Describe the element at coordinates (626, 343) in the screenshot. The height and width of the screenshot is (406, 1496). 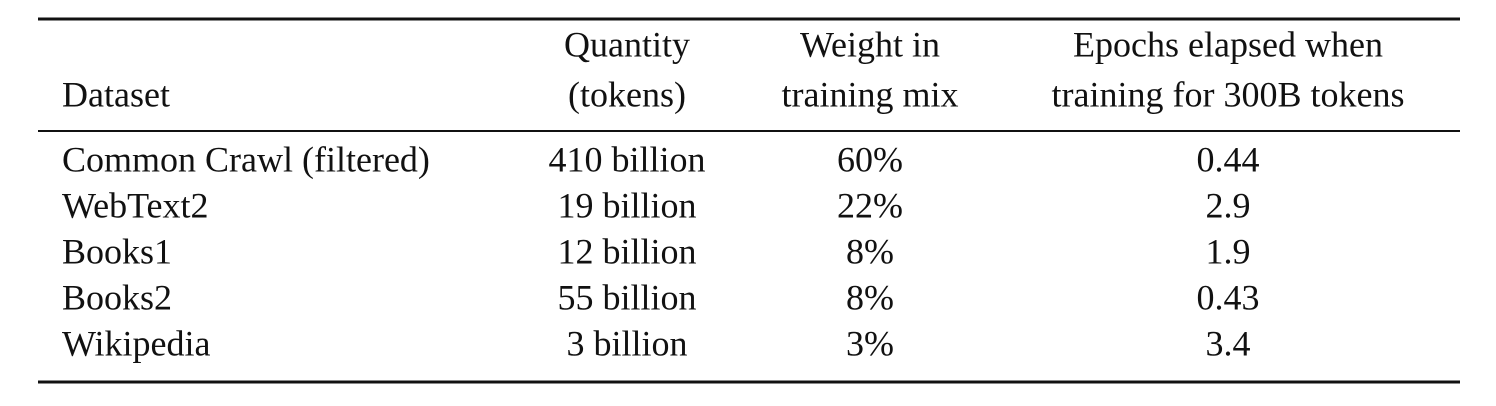
I see `table-cell: 3 billion` at that location.